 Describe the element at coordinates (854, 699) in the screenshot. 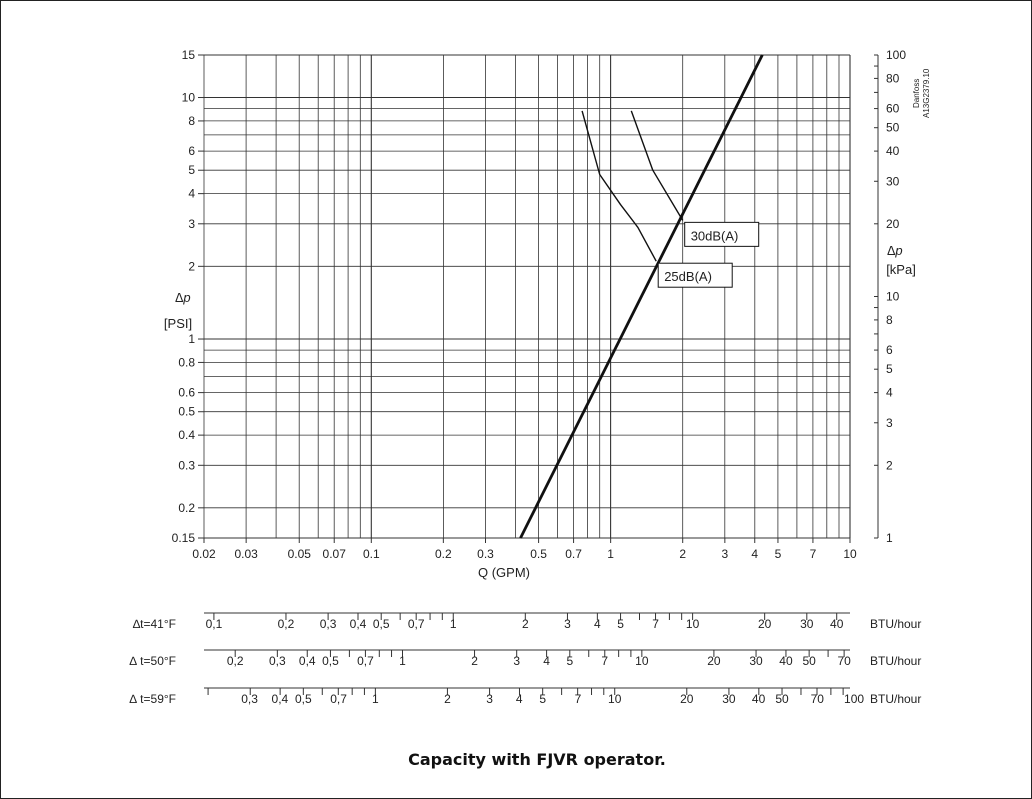

I see `btu-tick-label: 100` at that location.